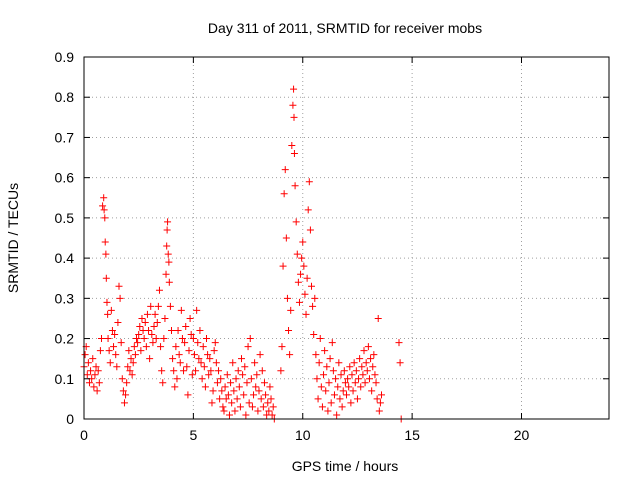  I want to click on x-tick-label: 15, so click(412, 435).